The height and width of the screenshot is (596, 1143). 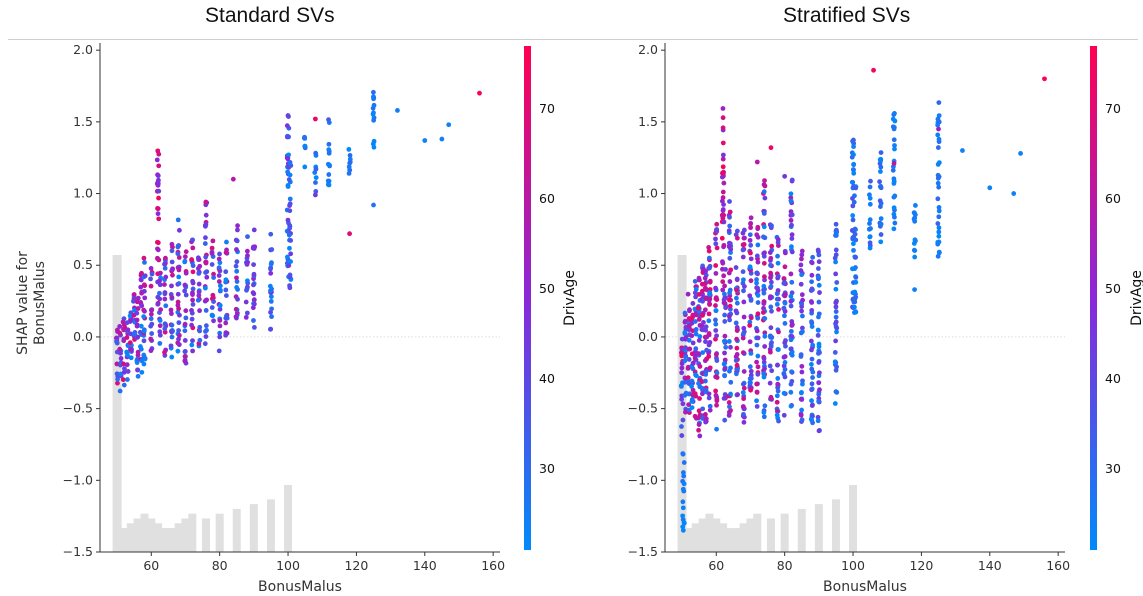 What do you see at coordinates (1113, 198) in the screenshot?
I see `colorbar-tick-label: 60` at bounding box center [1113, 198].